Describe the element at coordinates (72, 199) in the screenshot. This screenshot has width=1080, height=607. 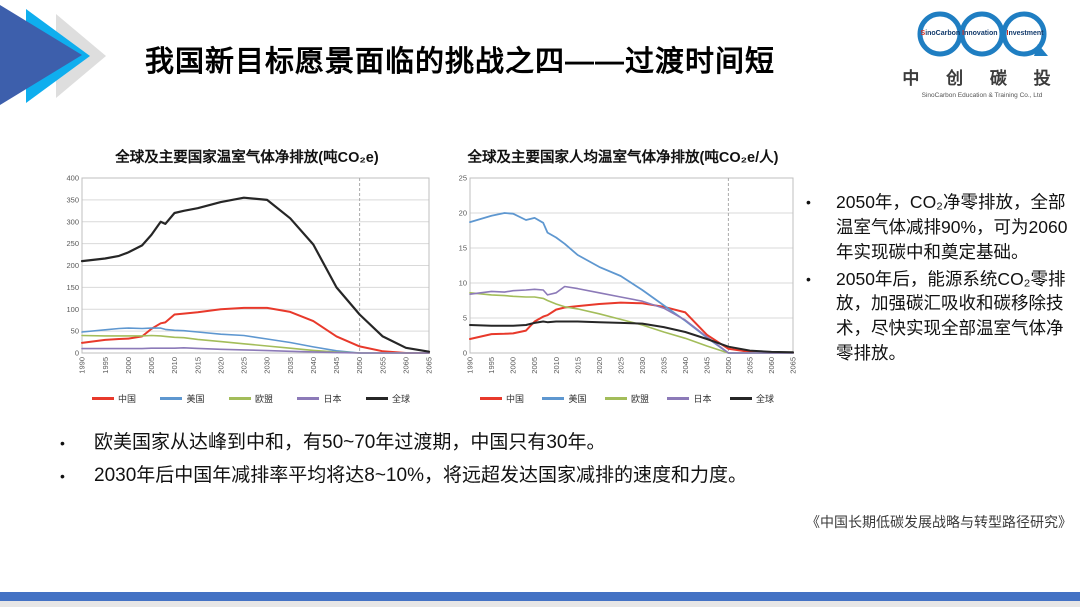
I see `y-axis-label: 350` at that location.